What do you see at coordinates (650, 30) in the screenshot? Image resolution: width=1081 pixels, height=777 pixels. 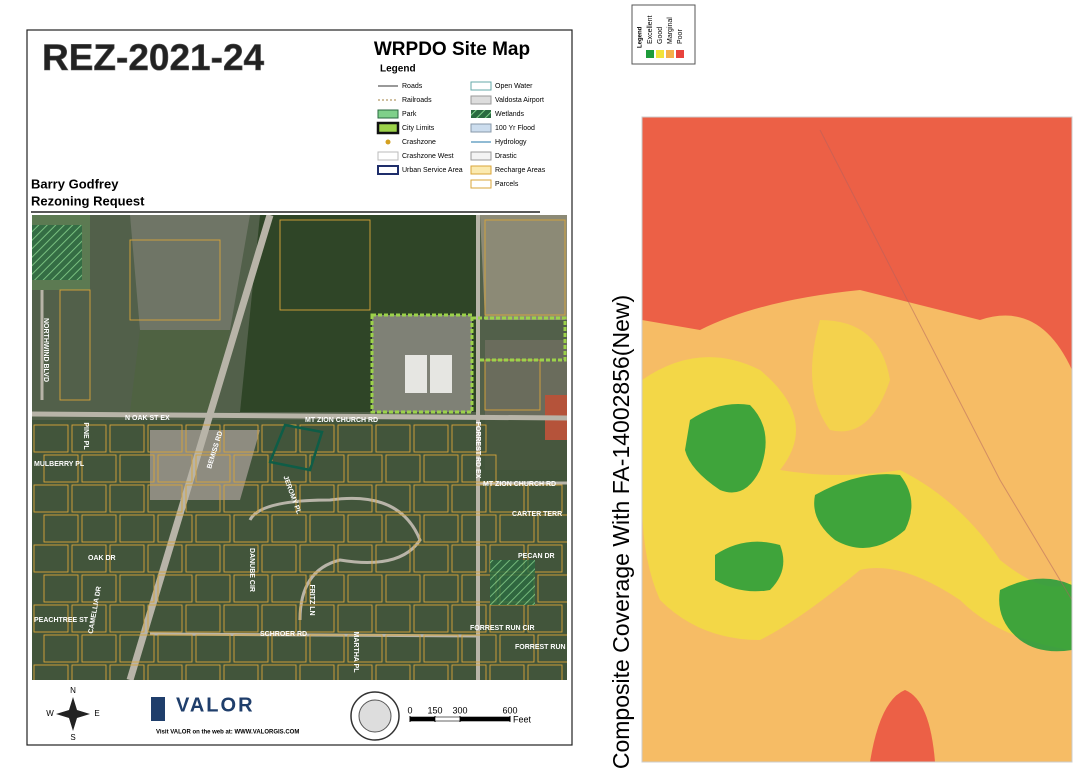 I see `coverage-legend-label: Excellent` at bounding box center [650, 30].